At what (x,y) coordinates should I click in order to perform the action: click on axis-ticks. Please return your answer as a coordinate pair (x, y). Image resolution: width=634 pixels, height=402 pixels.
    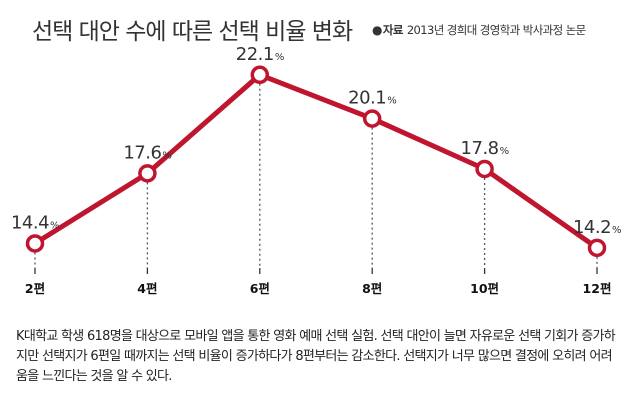
    Looking at the image, I should click on (316, 271).